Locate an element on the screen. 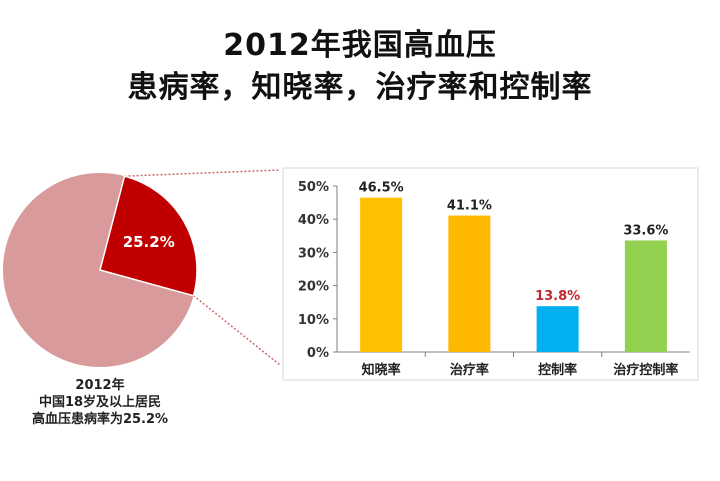  connector-line-bottom is located at coordinates (237, 330).